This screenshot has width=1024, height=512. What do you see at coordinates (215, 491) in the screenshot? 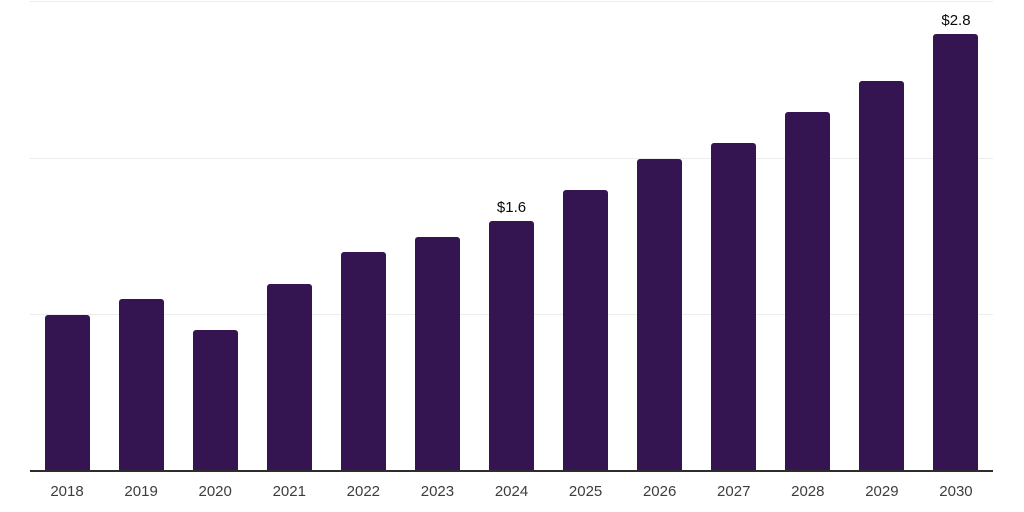
I see `x-tick-label-2020: 2020` at bounding box center [215, 491].